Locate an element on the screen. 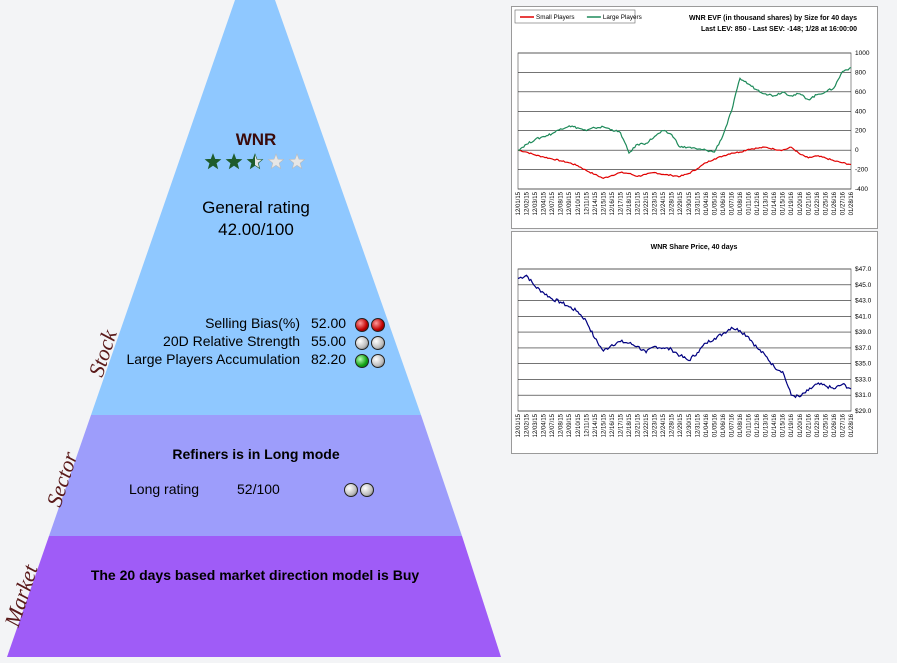  sector-tier is located at coordinates (255, 475).